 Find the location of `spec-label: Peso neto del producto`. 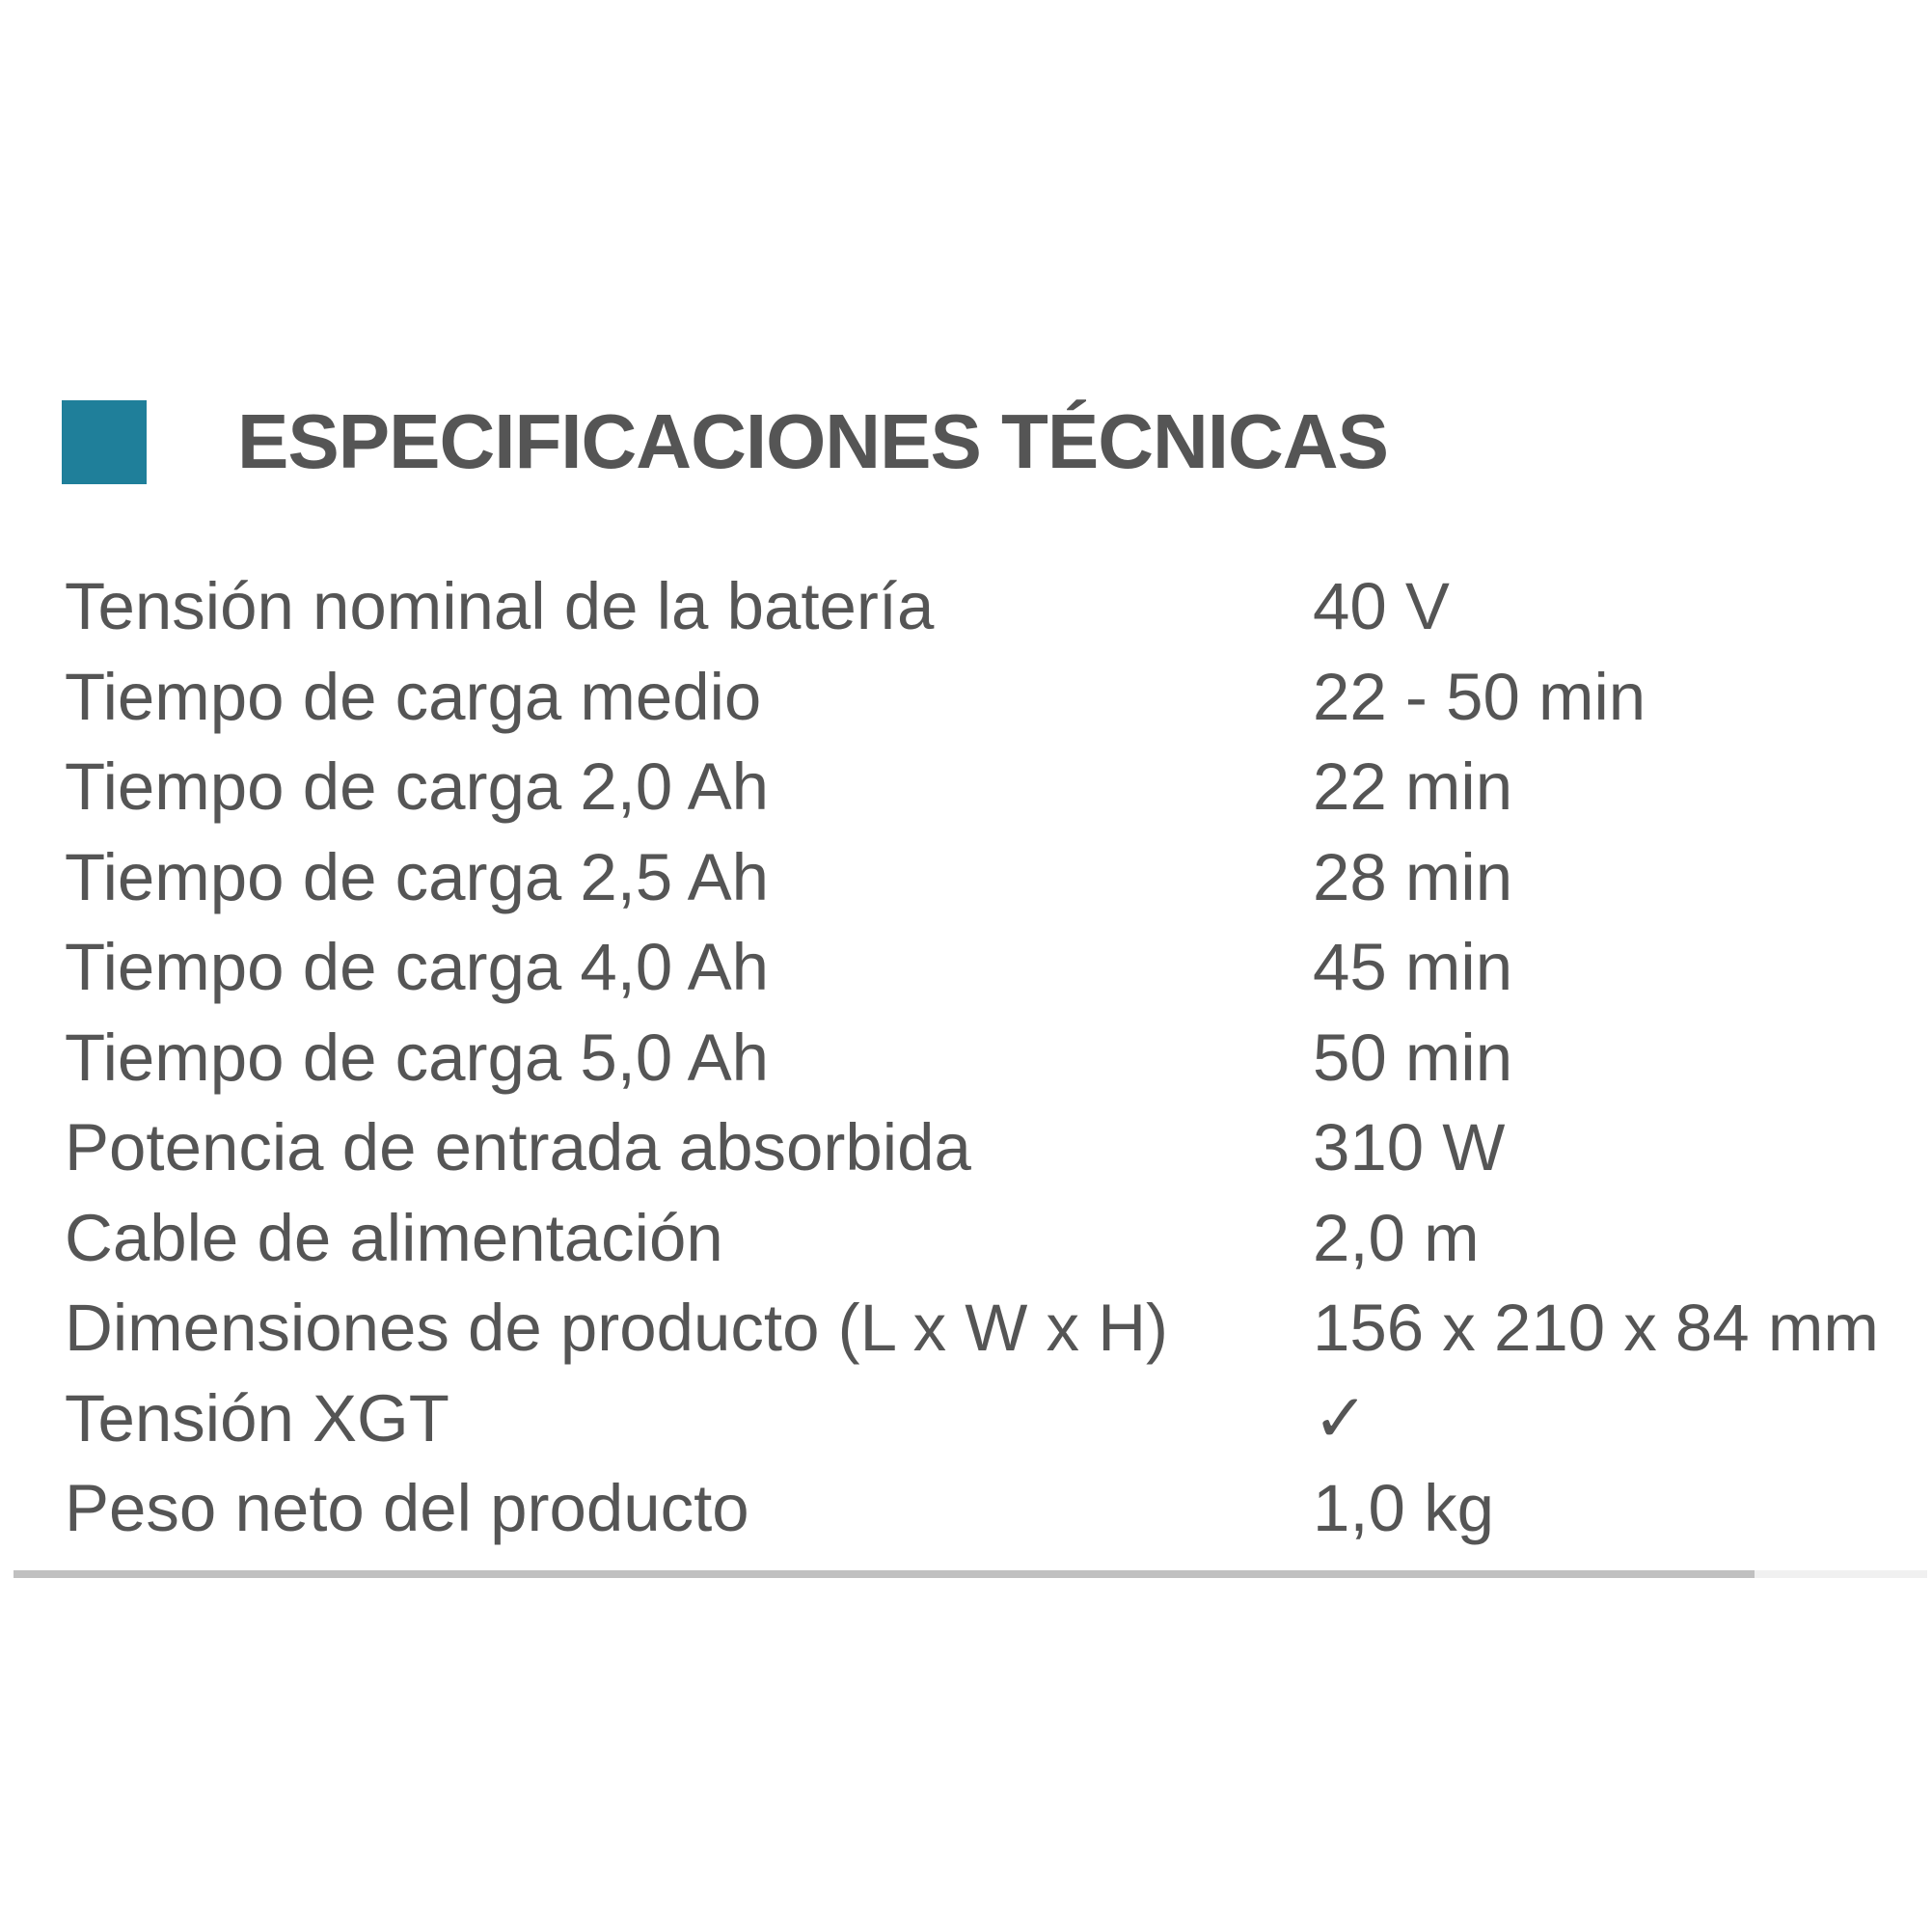

spec-label: Peso neto del producto is located at coordinates (407, 1508).